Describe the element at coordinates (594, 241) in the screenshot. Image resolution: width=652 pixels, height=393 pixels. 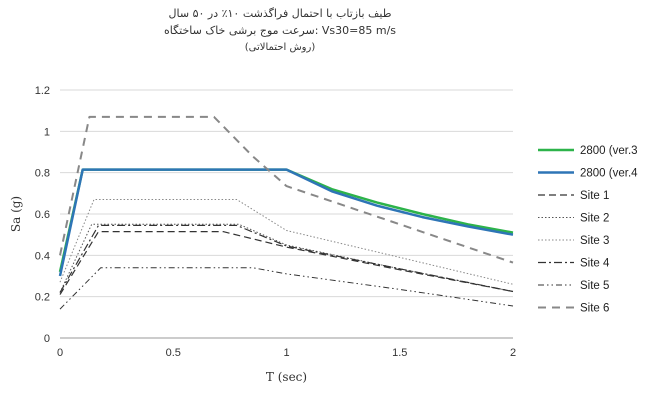
I see `legend-entry: Site 3` at that location.